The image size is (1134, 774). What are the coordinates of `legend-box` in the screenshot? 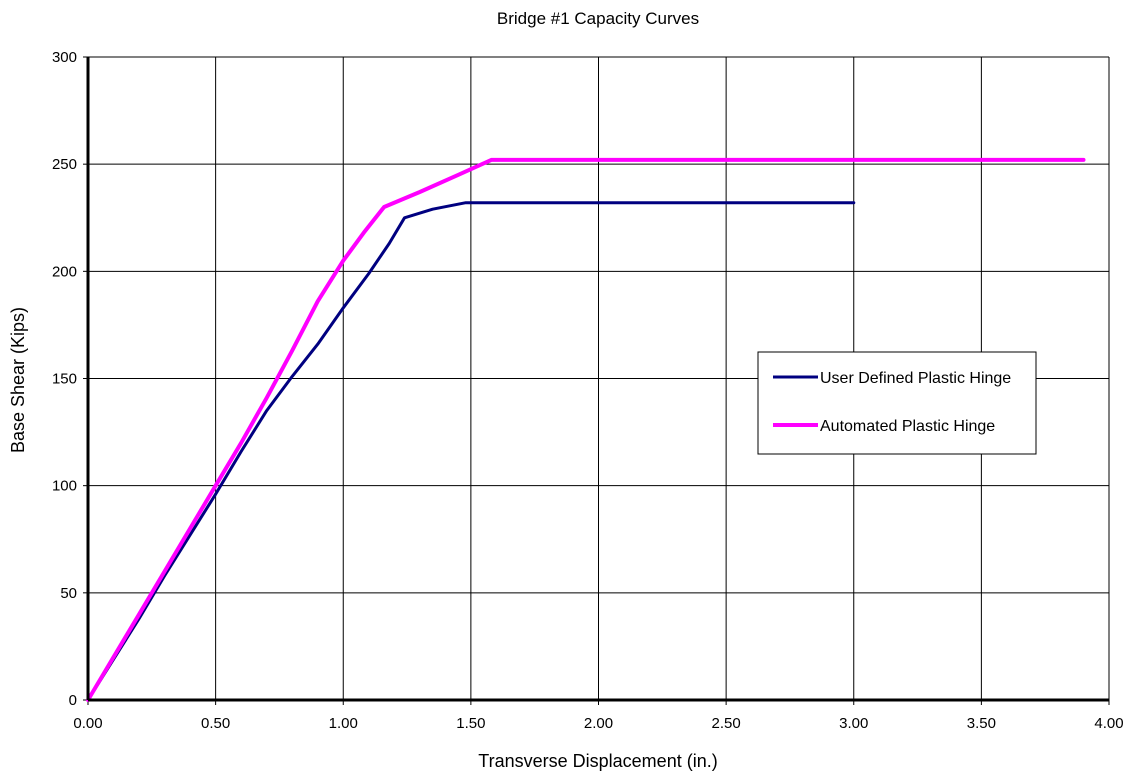 It's located at (897, 403).